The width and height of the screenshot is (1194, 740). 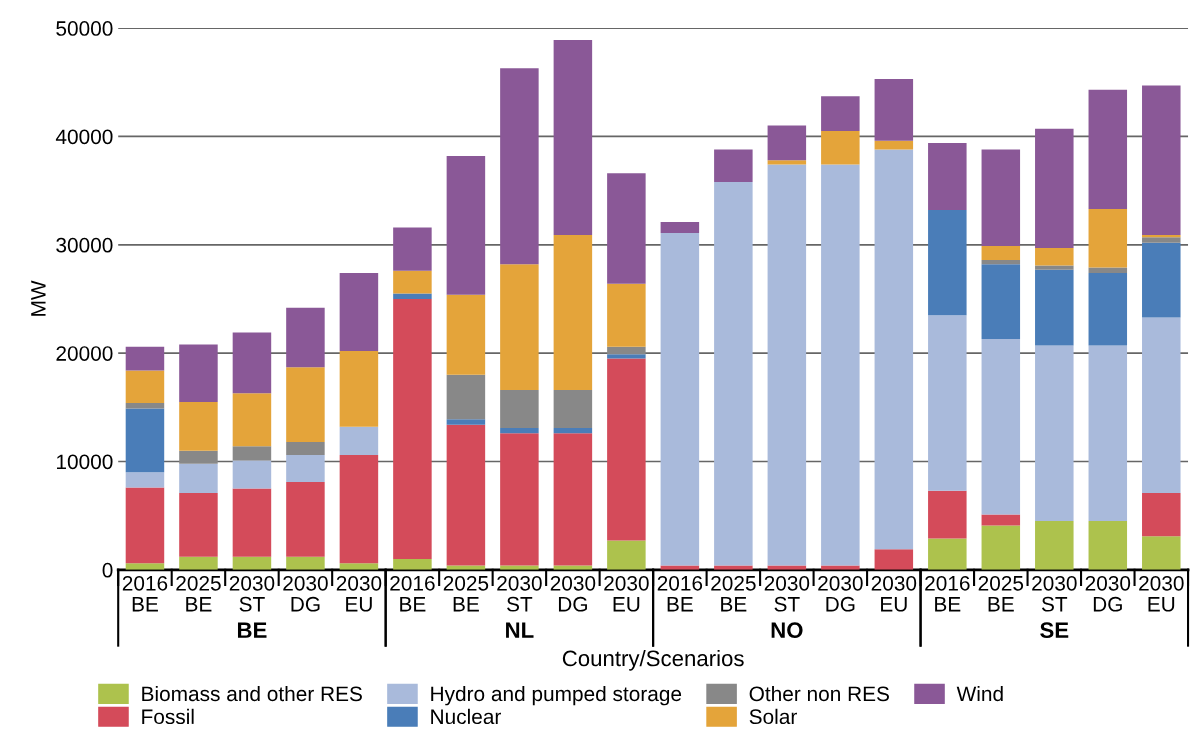 What do you see at coordinates (252, 693) in the screenshot?
I see `legend-label: Biomass and other RES` at bounding box center [252, 693].